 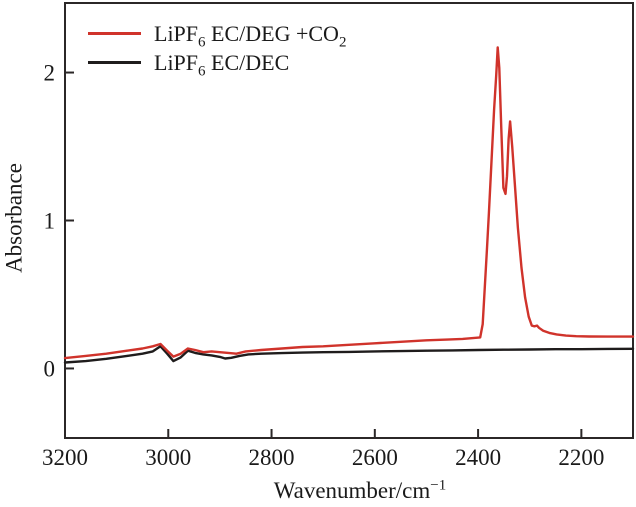 I want to click on y-axis-label: Absorbance, so click(x=14, y=218).